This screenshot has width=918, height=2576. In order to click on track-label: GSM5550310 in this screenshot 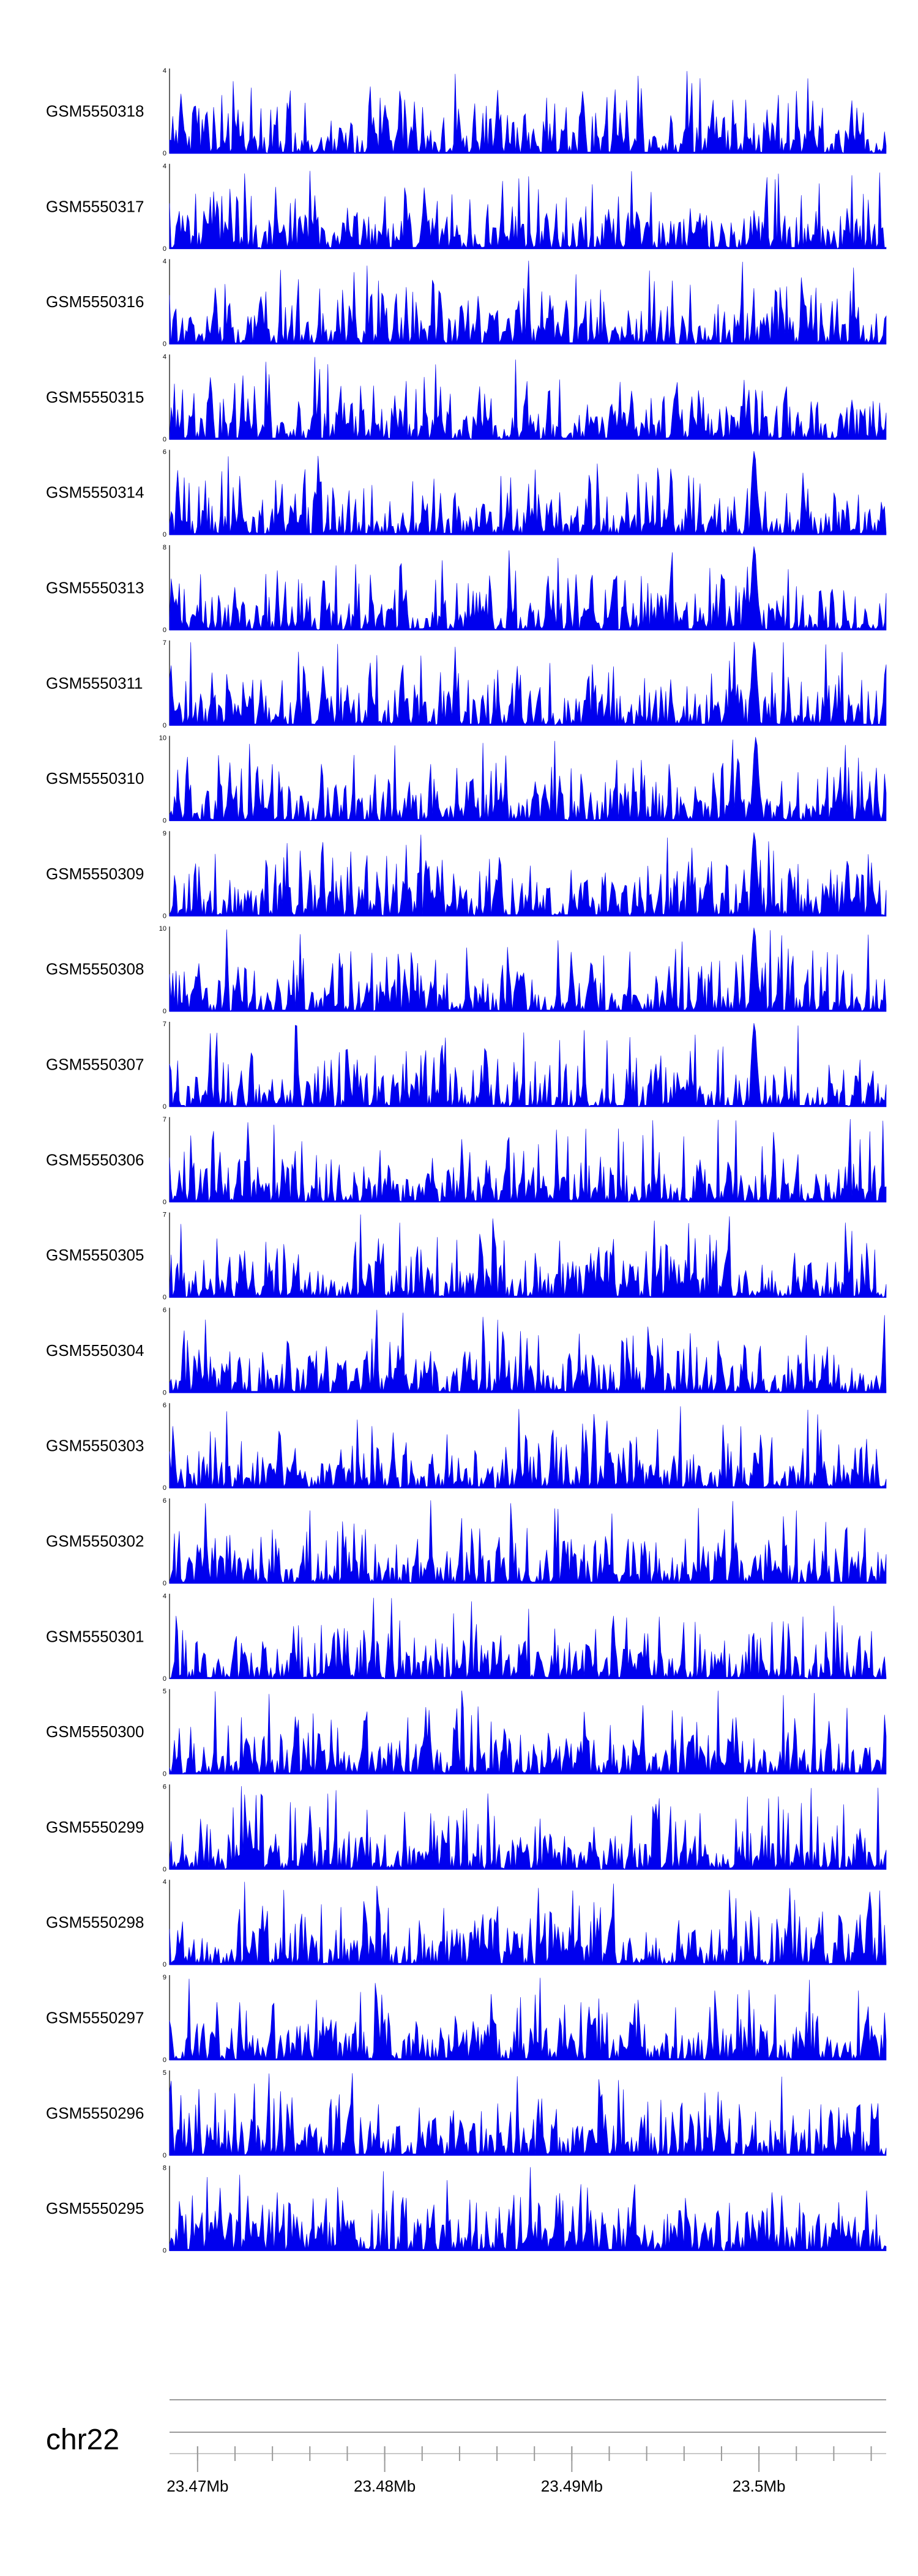, I will do `click(95, 778)`.